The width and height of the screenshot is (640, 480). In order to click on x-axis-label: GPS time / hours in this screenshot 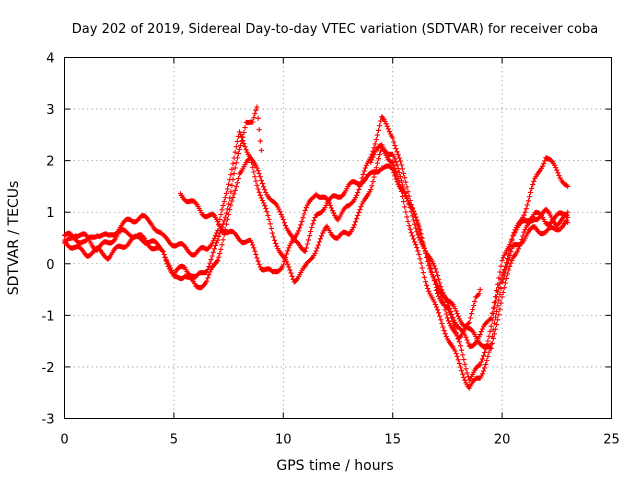, I will do `click(334, 466)`.